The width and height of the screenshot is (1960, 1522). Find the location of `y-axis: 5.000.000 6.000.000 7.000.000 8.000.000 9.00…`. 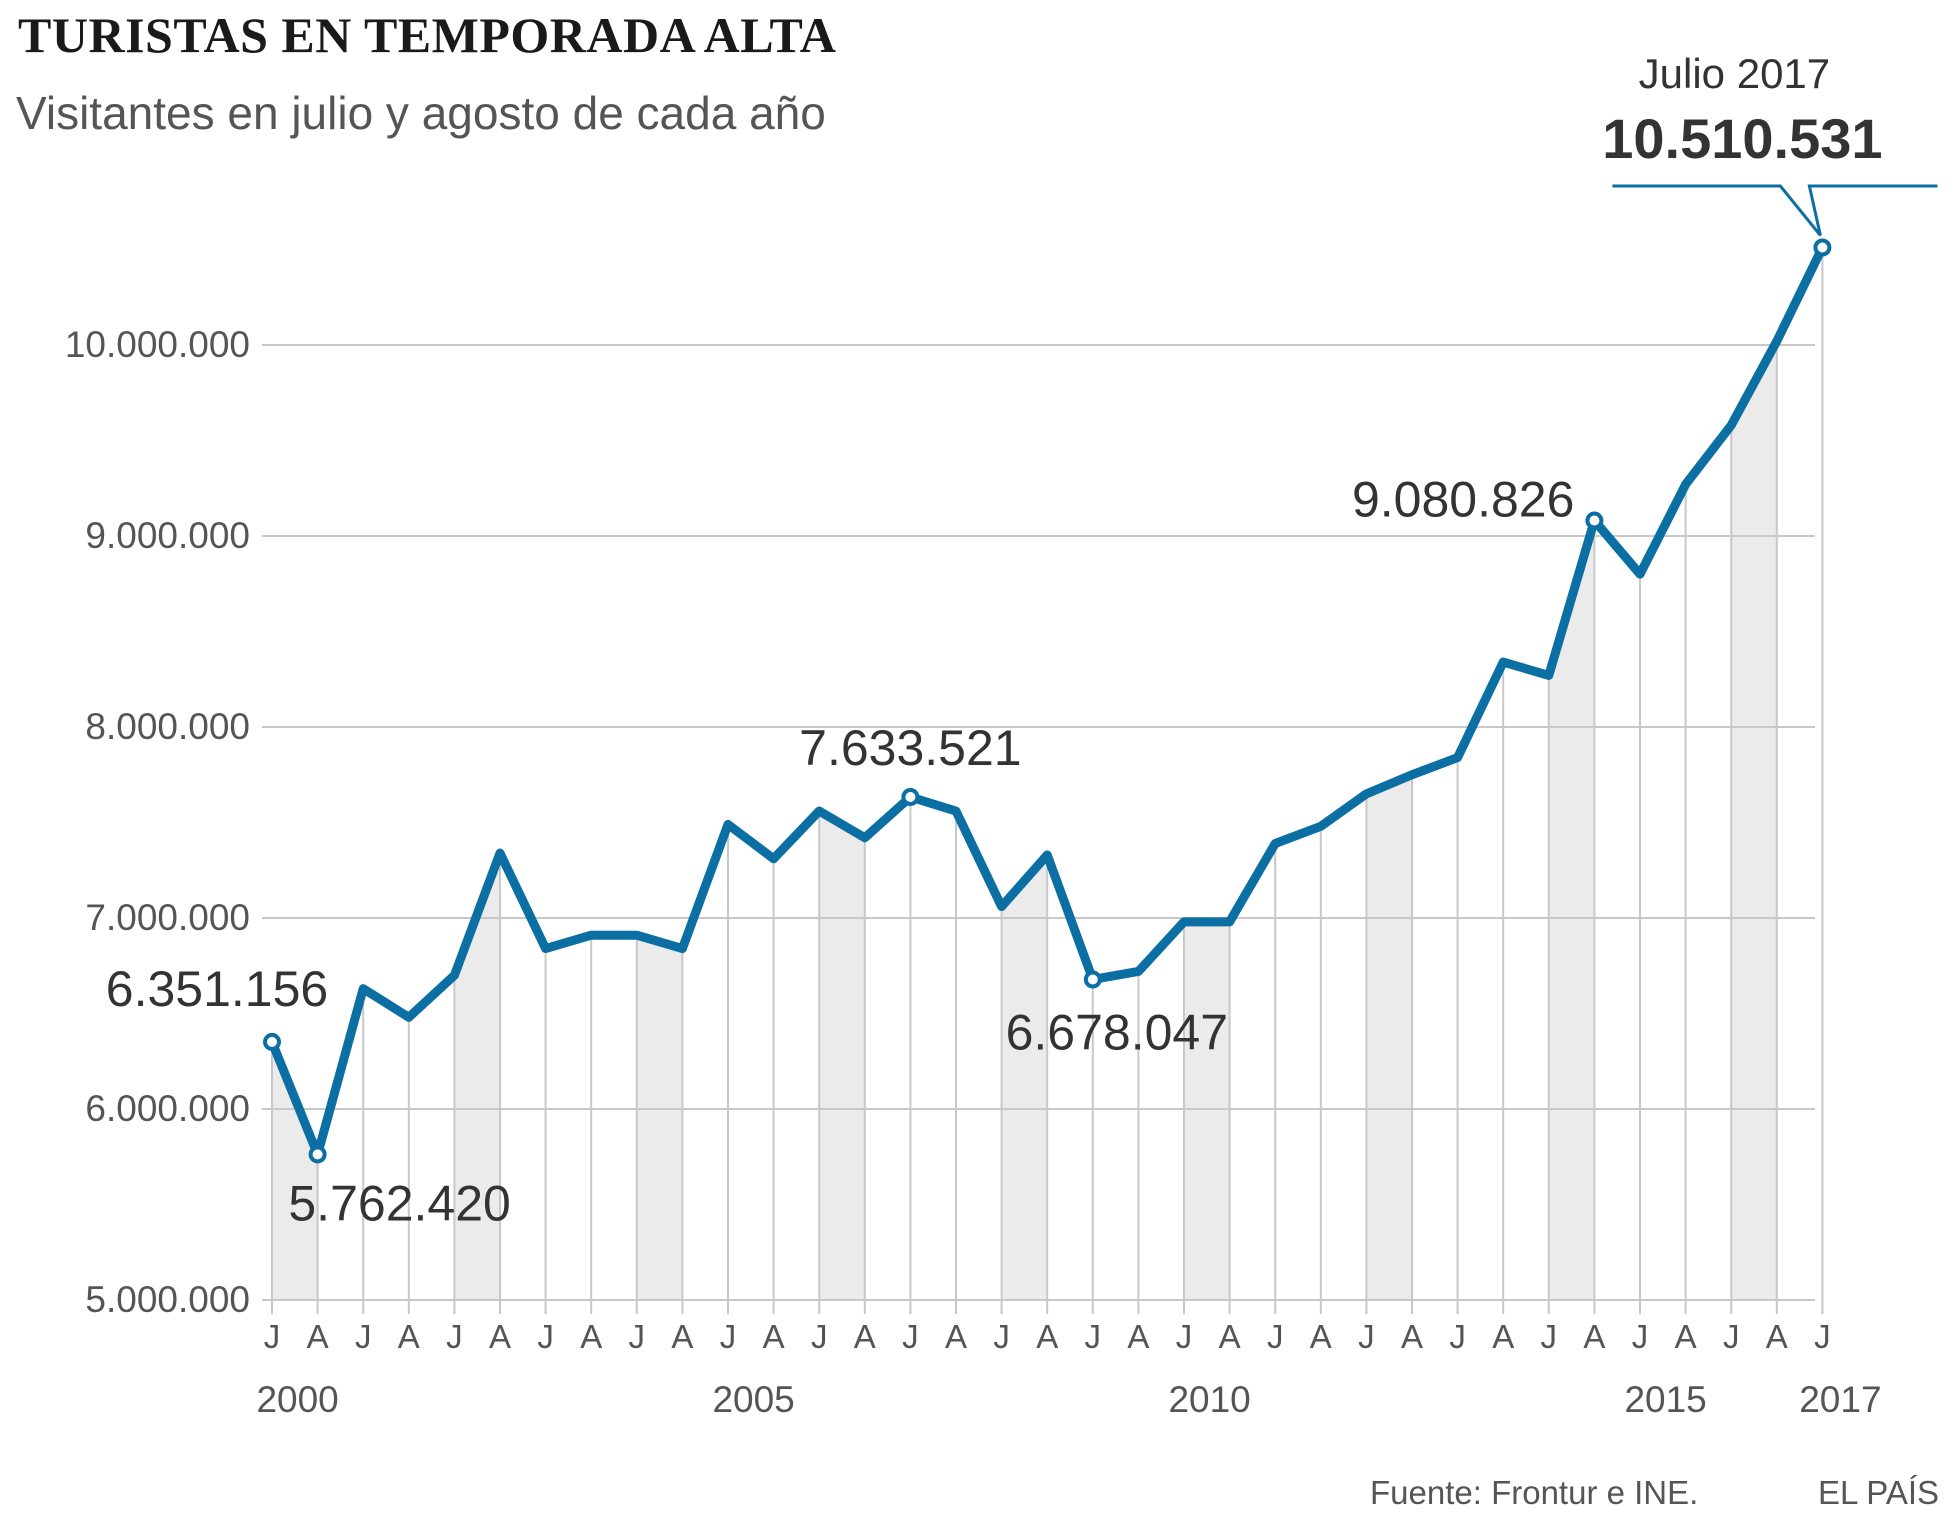

y-axis: 5.000.000 6.000.000 7.000.000 8.000.000 9.00… is located at coordinates (157, 822).